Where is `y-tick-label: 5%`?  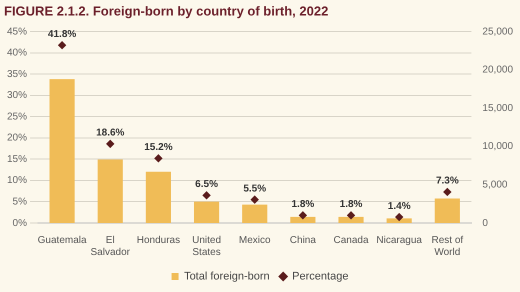 y-tick-label: 5% is located at coordinates (20, 202).